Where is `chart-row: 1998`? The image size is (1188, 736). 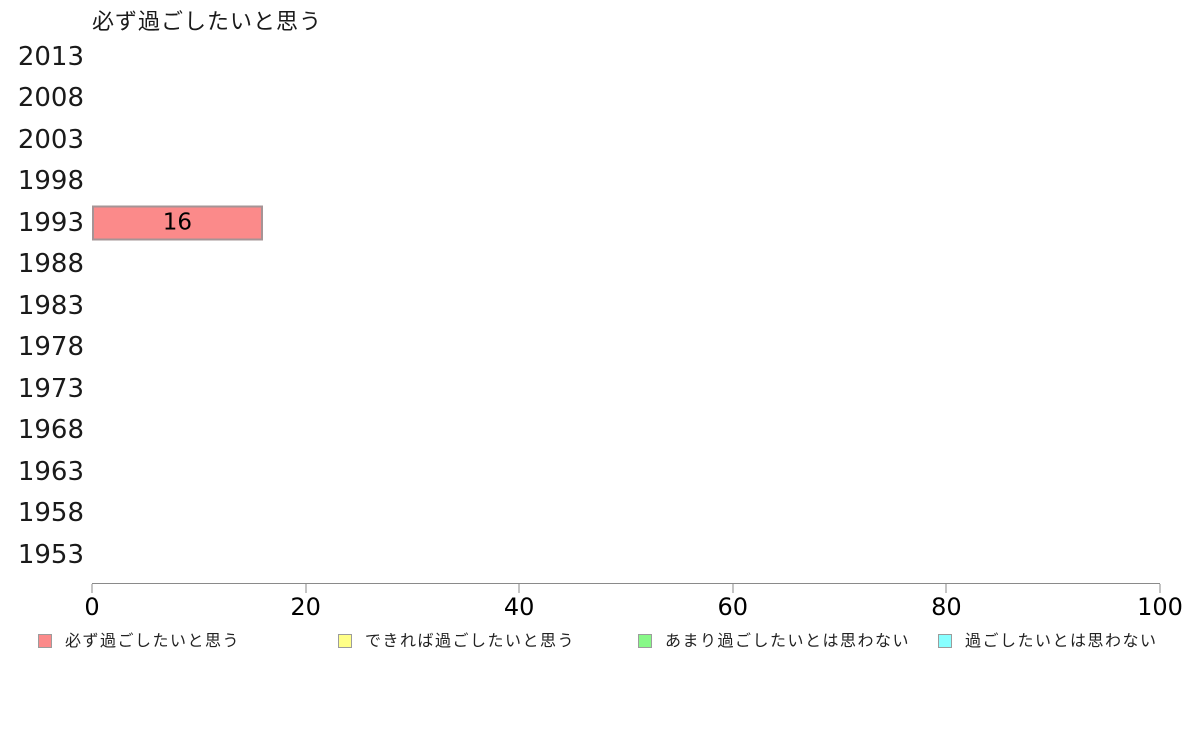 chart-row: 1998 is located at coordinates (594, 182).